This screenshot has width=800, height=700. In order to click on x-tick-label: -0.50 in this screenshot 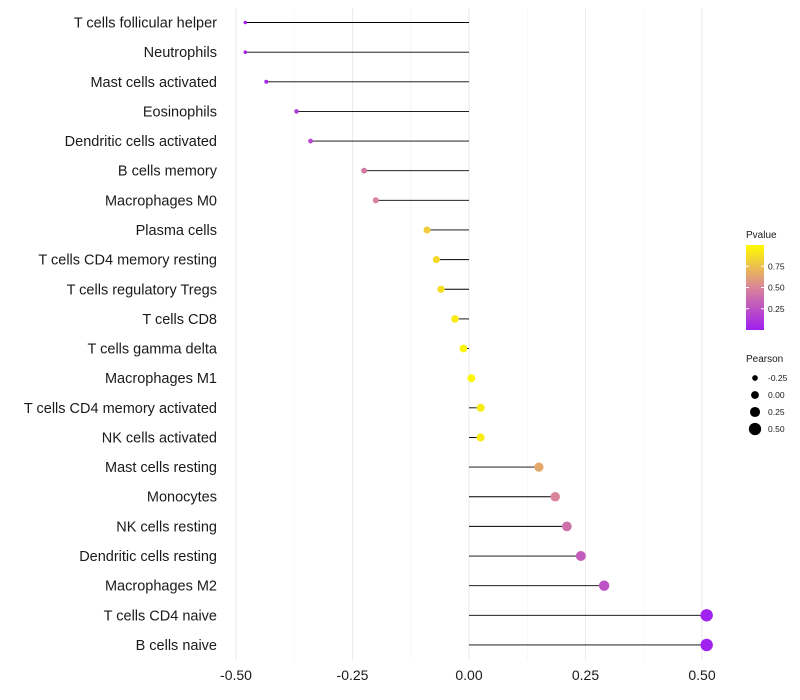, I will do `click(236, 675)`.